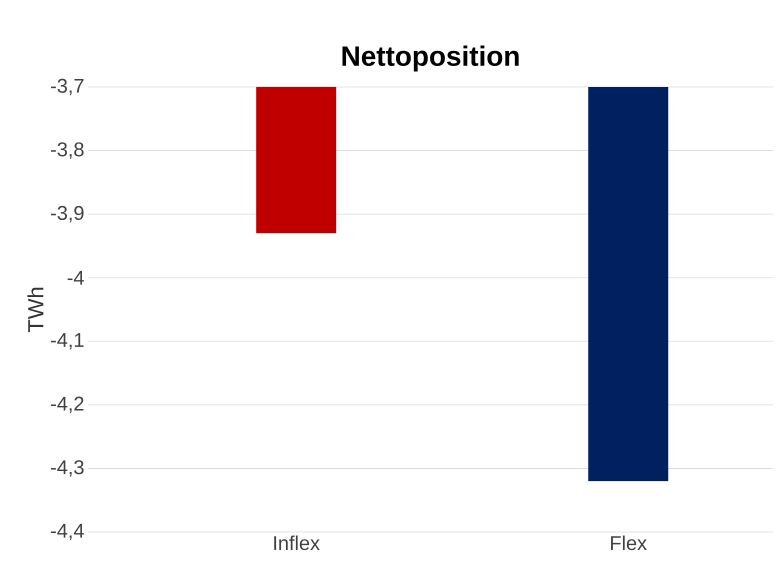 This screenshot has width=778, height=585. Describe the element at coordinates (297, 543) in the screenshot. I see `x-tick-label: Inflex` at that location.